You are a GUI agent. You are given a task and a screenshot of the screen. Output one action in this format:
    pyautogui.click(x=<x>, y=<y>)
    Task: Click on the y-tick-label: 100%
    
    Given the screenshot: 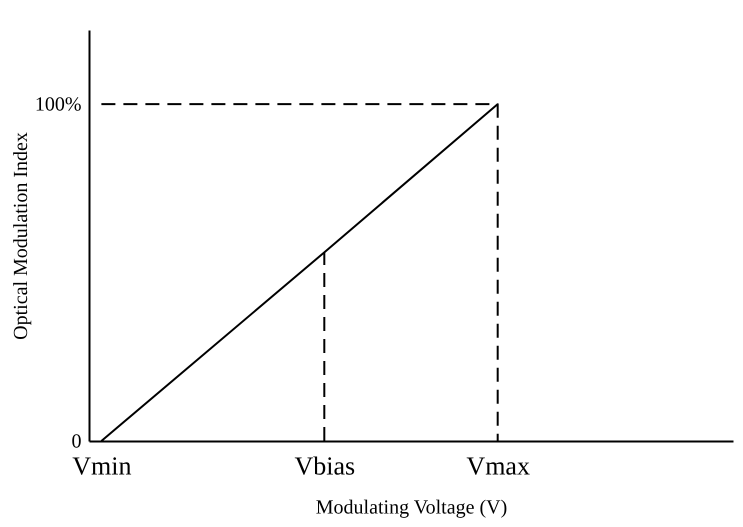 What is the action you would take?
    pyautogui.click(x=58, y=105)
    